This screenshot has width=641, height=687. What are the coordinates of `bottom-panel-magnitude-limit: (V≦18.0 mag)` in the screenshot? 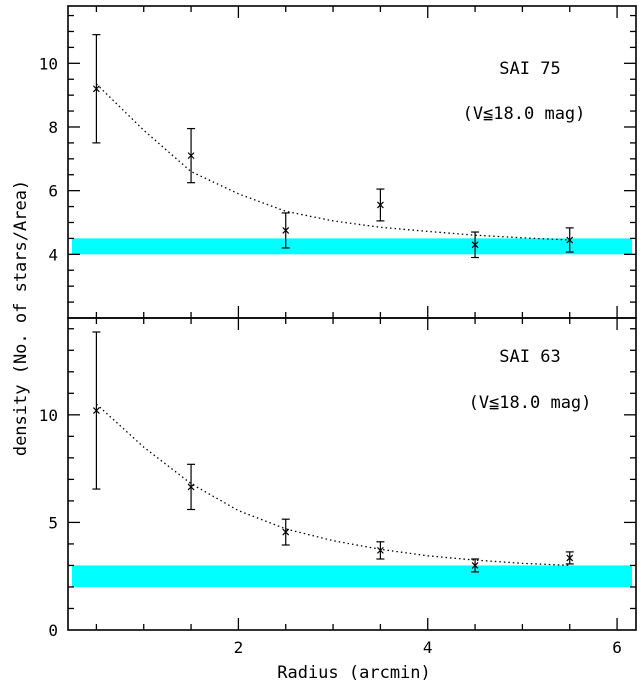 It's located at (530, 403).